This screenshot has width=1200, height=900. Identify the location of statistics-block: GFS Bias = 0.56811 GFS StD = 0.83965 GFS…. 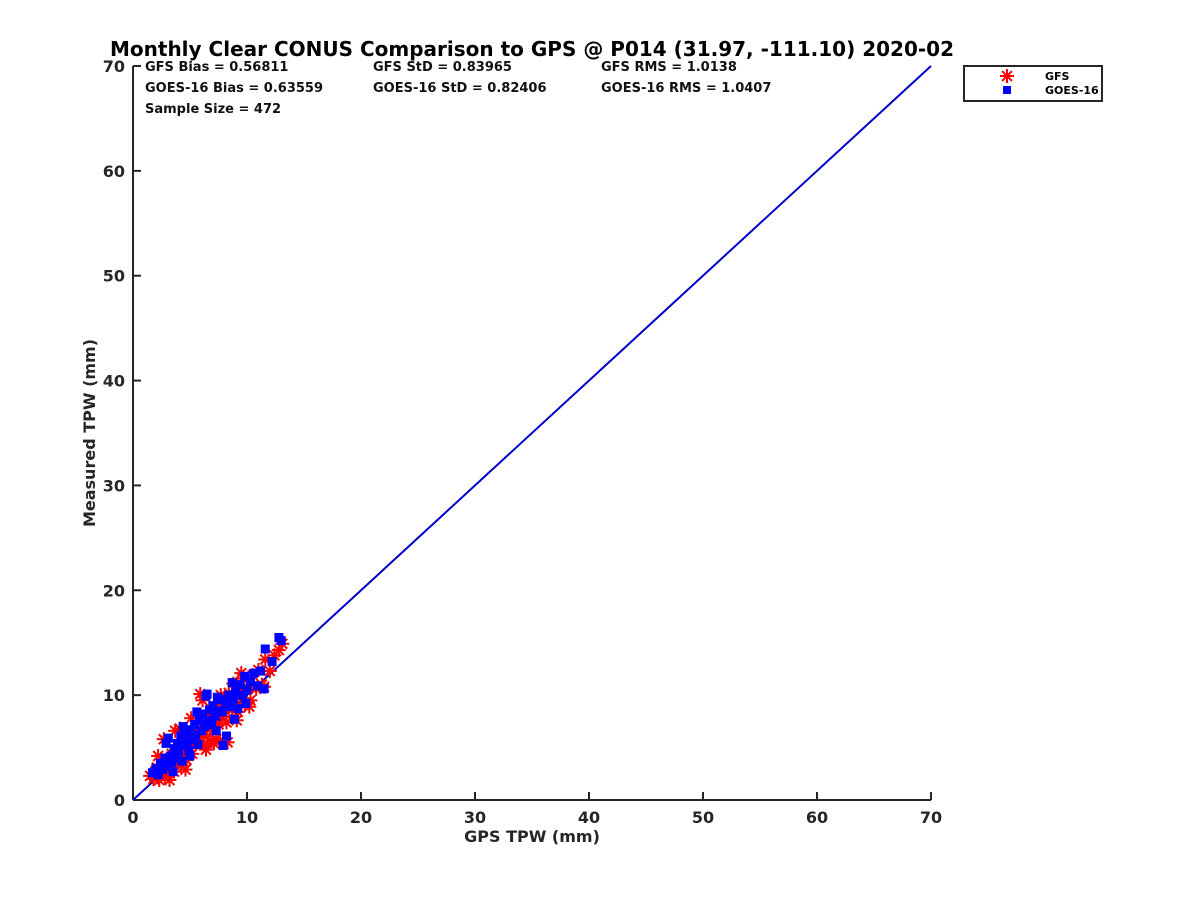
(458, 88).